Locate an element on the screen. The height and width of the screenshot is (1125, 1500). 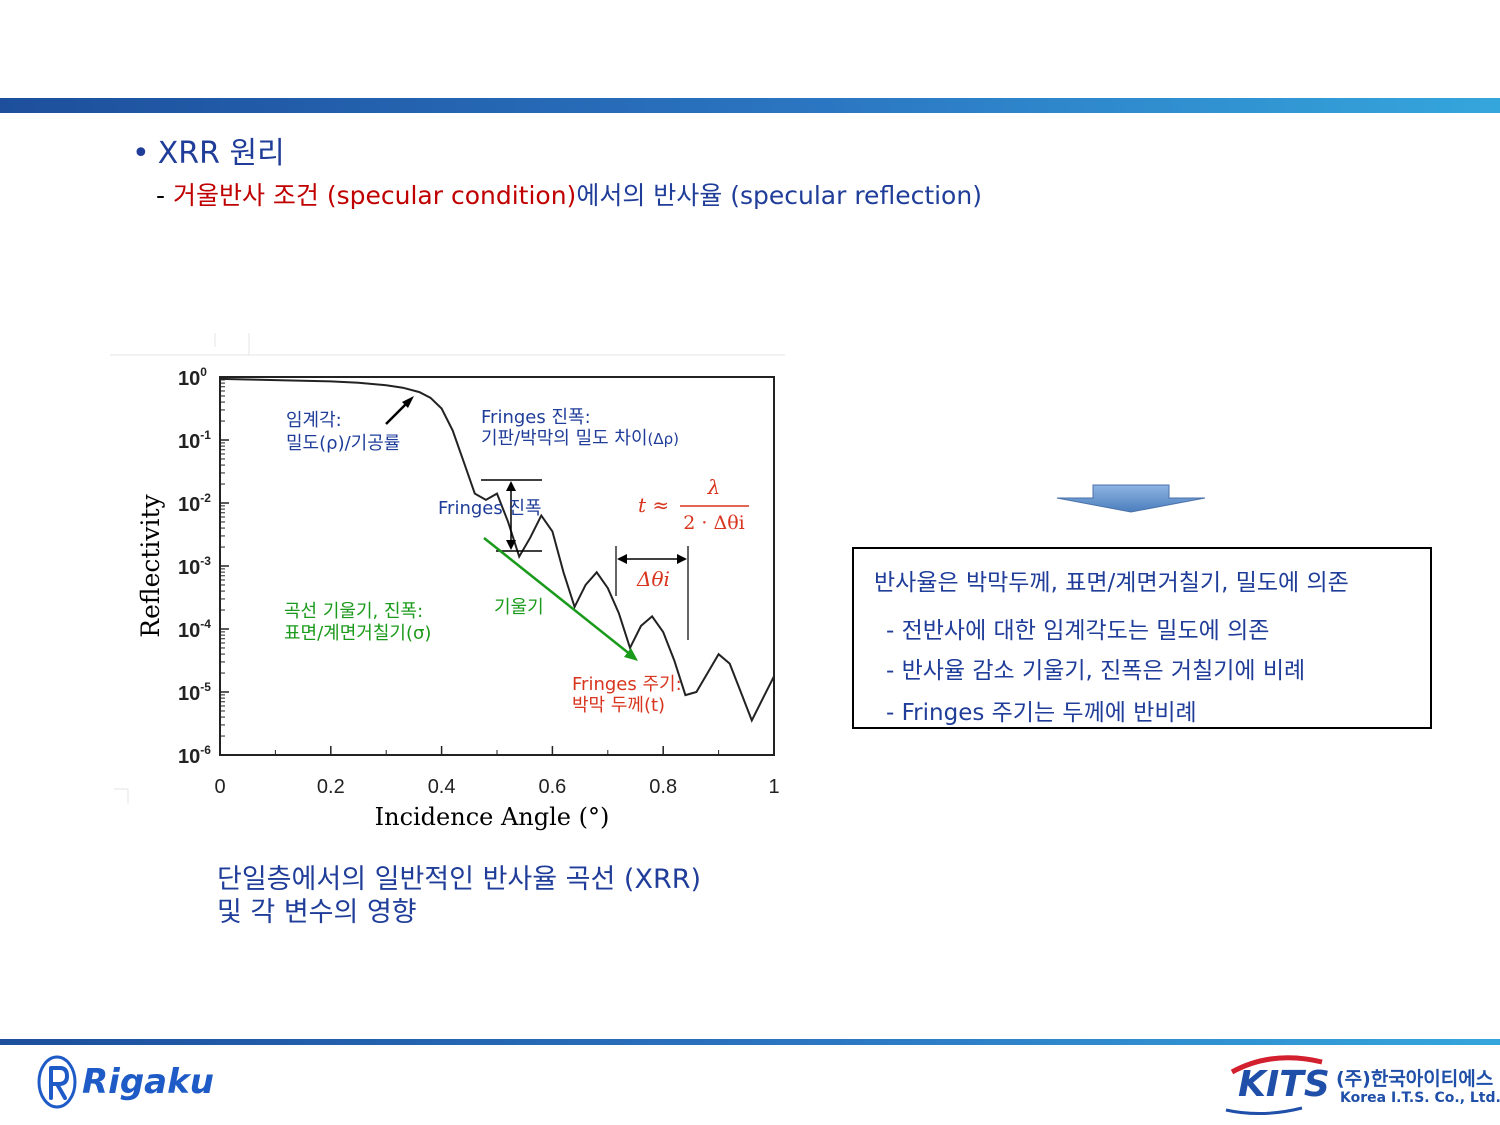
amplitude-arrow-up is located at coordinates (511, 486).